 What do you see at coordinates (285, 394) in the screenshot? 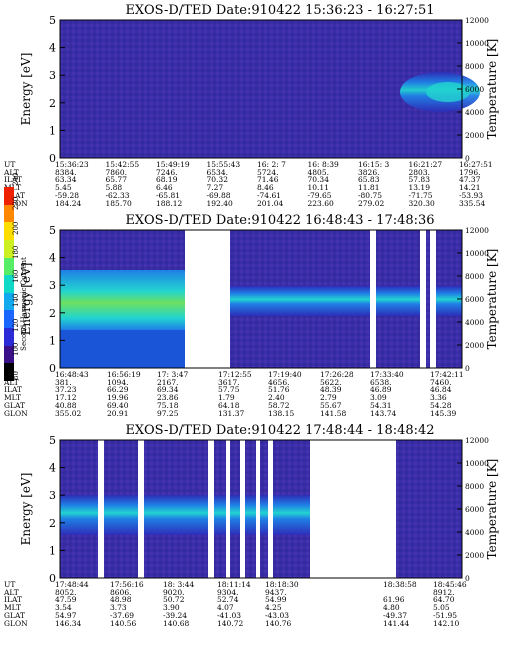
I see `ephemeris-column: 17:19:40 4656. 51.76 2.40 58.72 138.15` at bounding box center [285, 394].